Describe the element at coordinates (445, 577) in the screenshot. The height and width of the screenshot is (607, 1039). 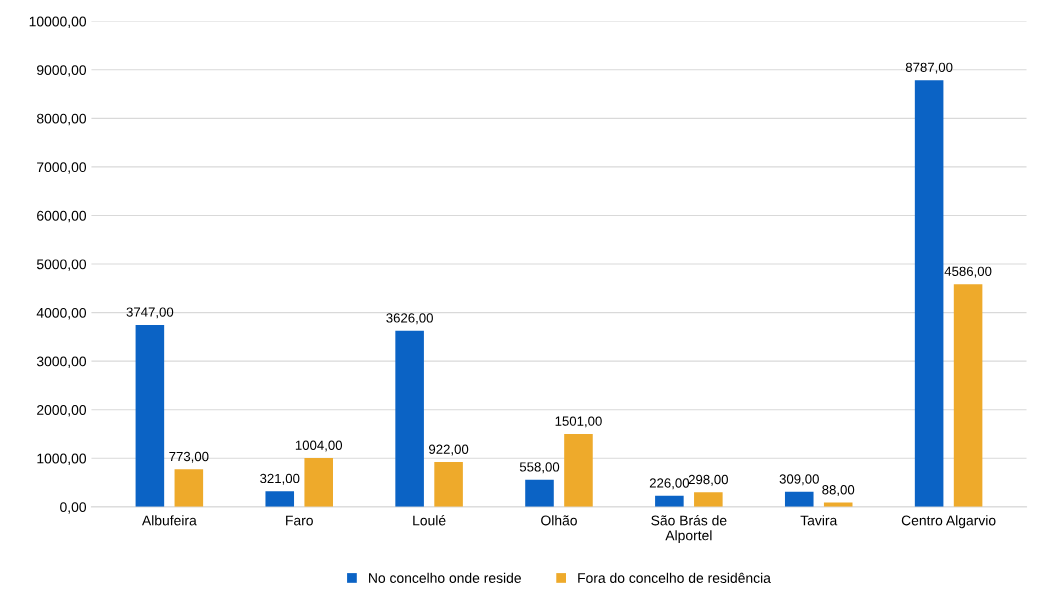
I see `legend-label: No concelho onde reside` at that location.